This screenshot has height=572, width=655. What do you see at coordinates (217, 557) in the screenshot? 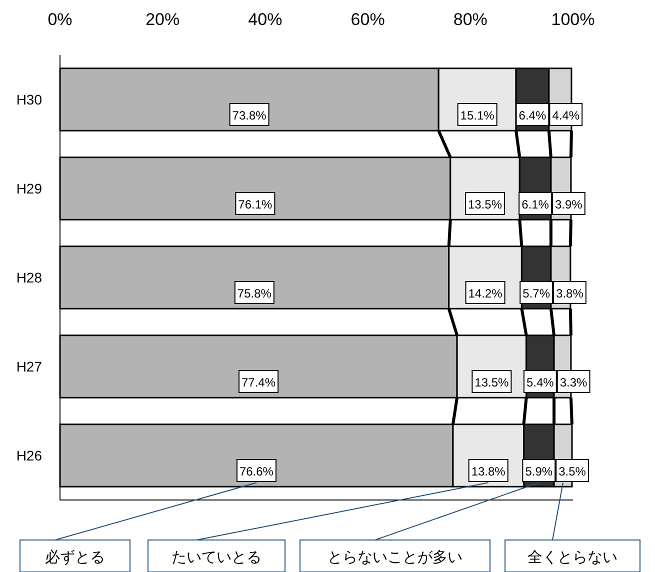
I see `text: たいていとる` at bounding box center [217, 557].